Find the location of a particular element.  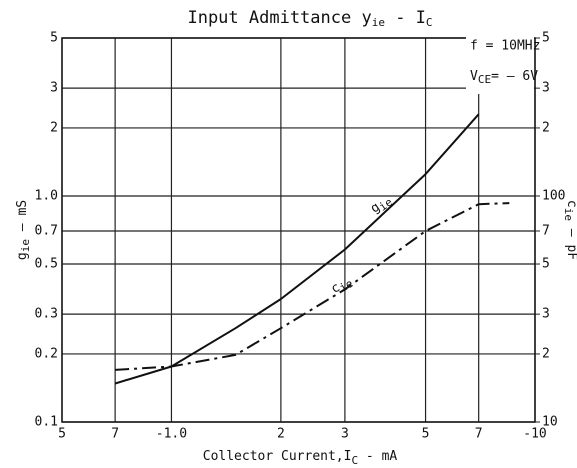

chart-title: Input Admittance yie - IC is located at coordinates (309, 18).